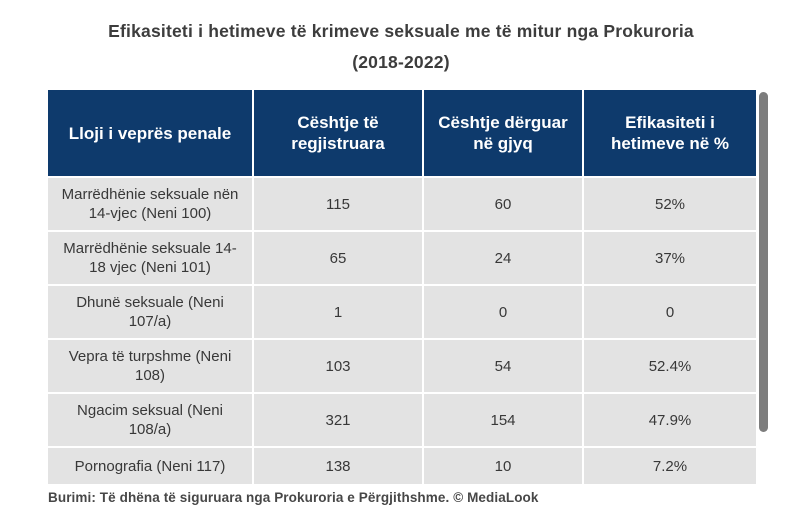 The height and width of the screenshot is (531, 802). What do you see at coordinates (503, 204) in the screenshot?
I see `table-cell-sent-to-court: 60` at bounding box center [503, 204].